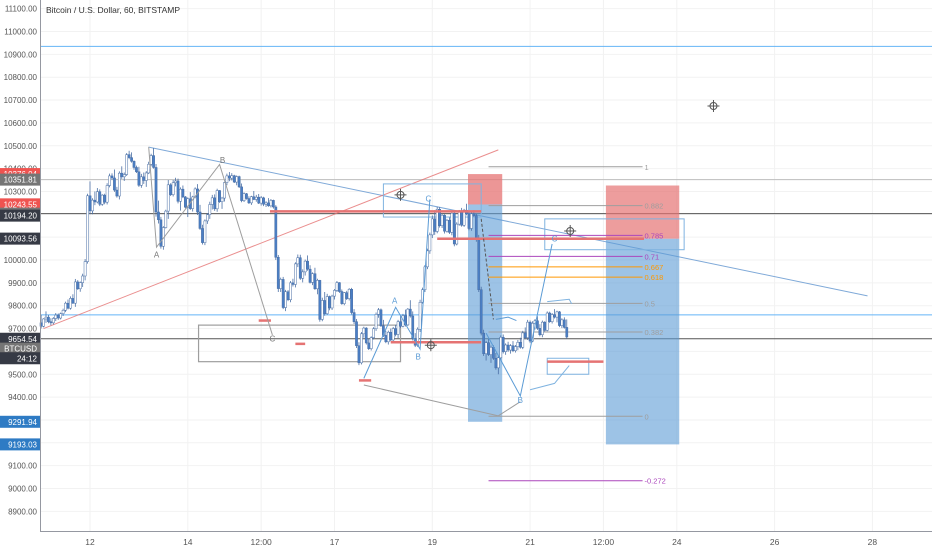 The height and width of the screenshot is (550, 932). Describe the element at coordinates (21, 260) in the screenshot. I see `price-tick-label: 10000.00` at that location.